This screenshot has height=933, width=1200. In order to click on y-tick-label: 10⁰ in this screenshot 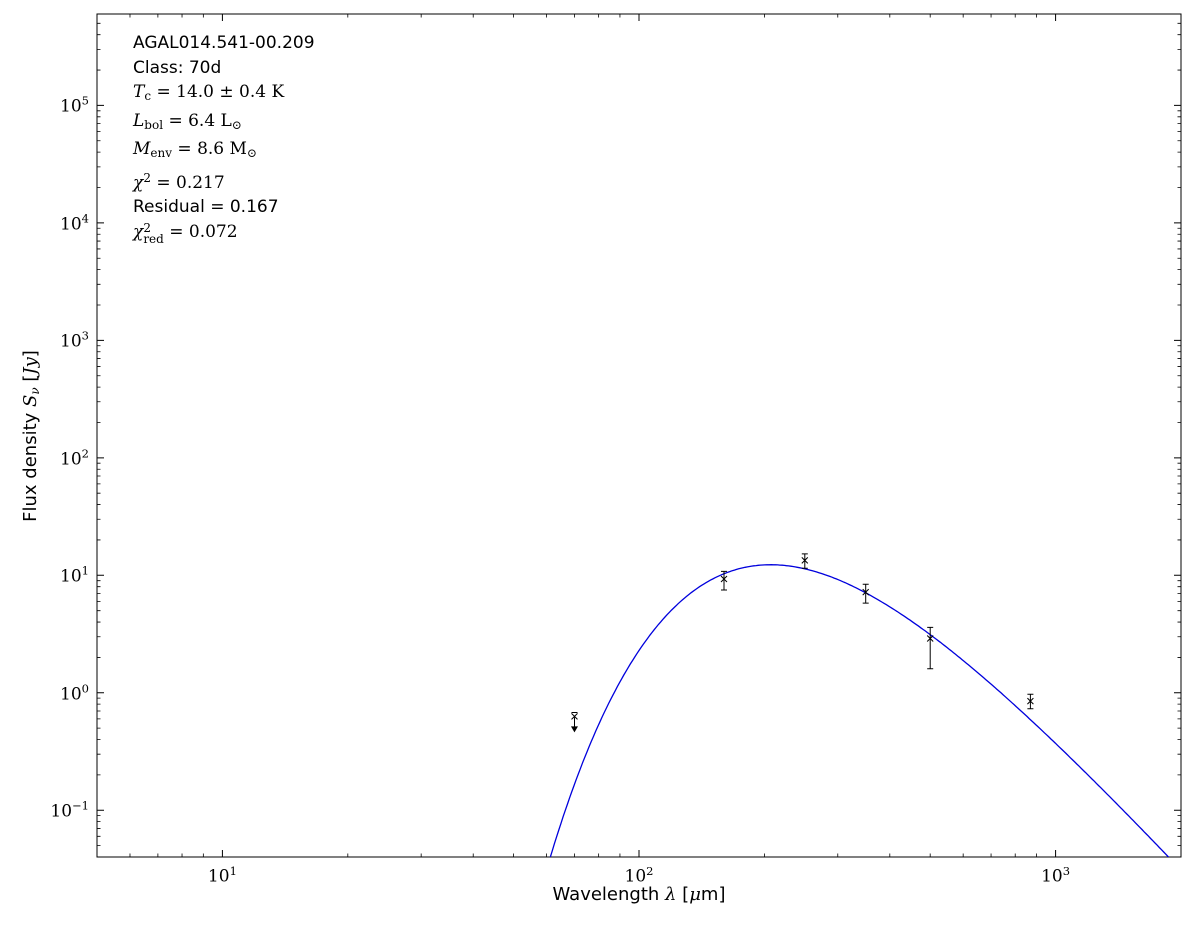, I will do `click(74, 692)`.